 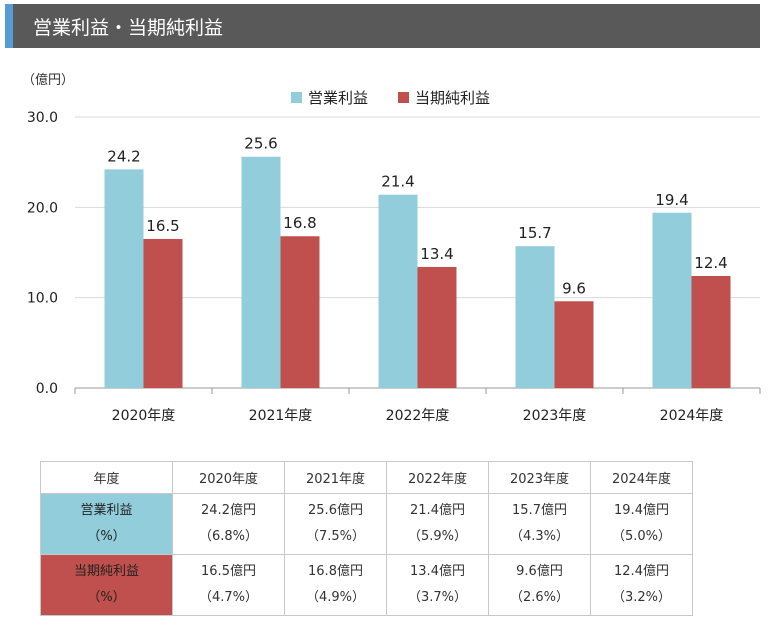 What do you see at coordinates (539, 571) in the screenshot?
I see `cell-amount: 9.6億円` at bounding box center [539, 571].